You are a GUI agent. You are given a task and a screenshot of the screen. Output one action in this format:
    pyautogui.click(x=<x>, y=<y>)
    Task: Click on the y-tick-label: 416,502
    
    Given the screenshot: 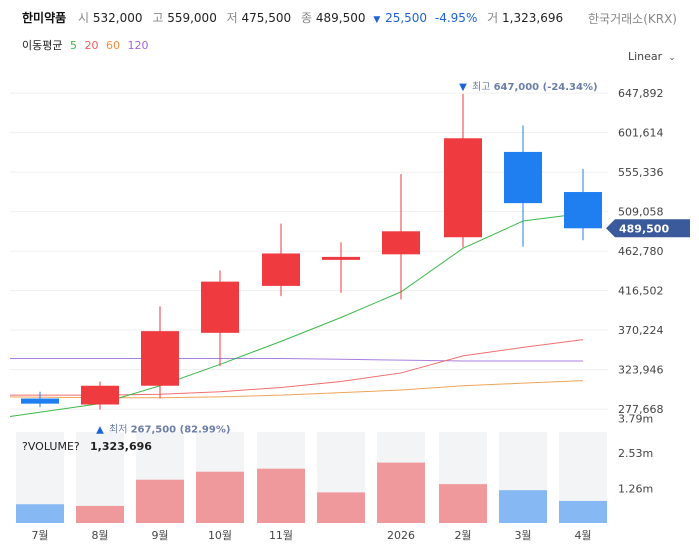 What is the action you would take?
    pyautogui.click(x=641, y=291)
    